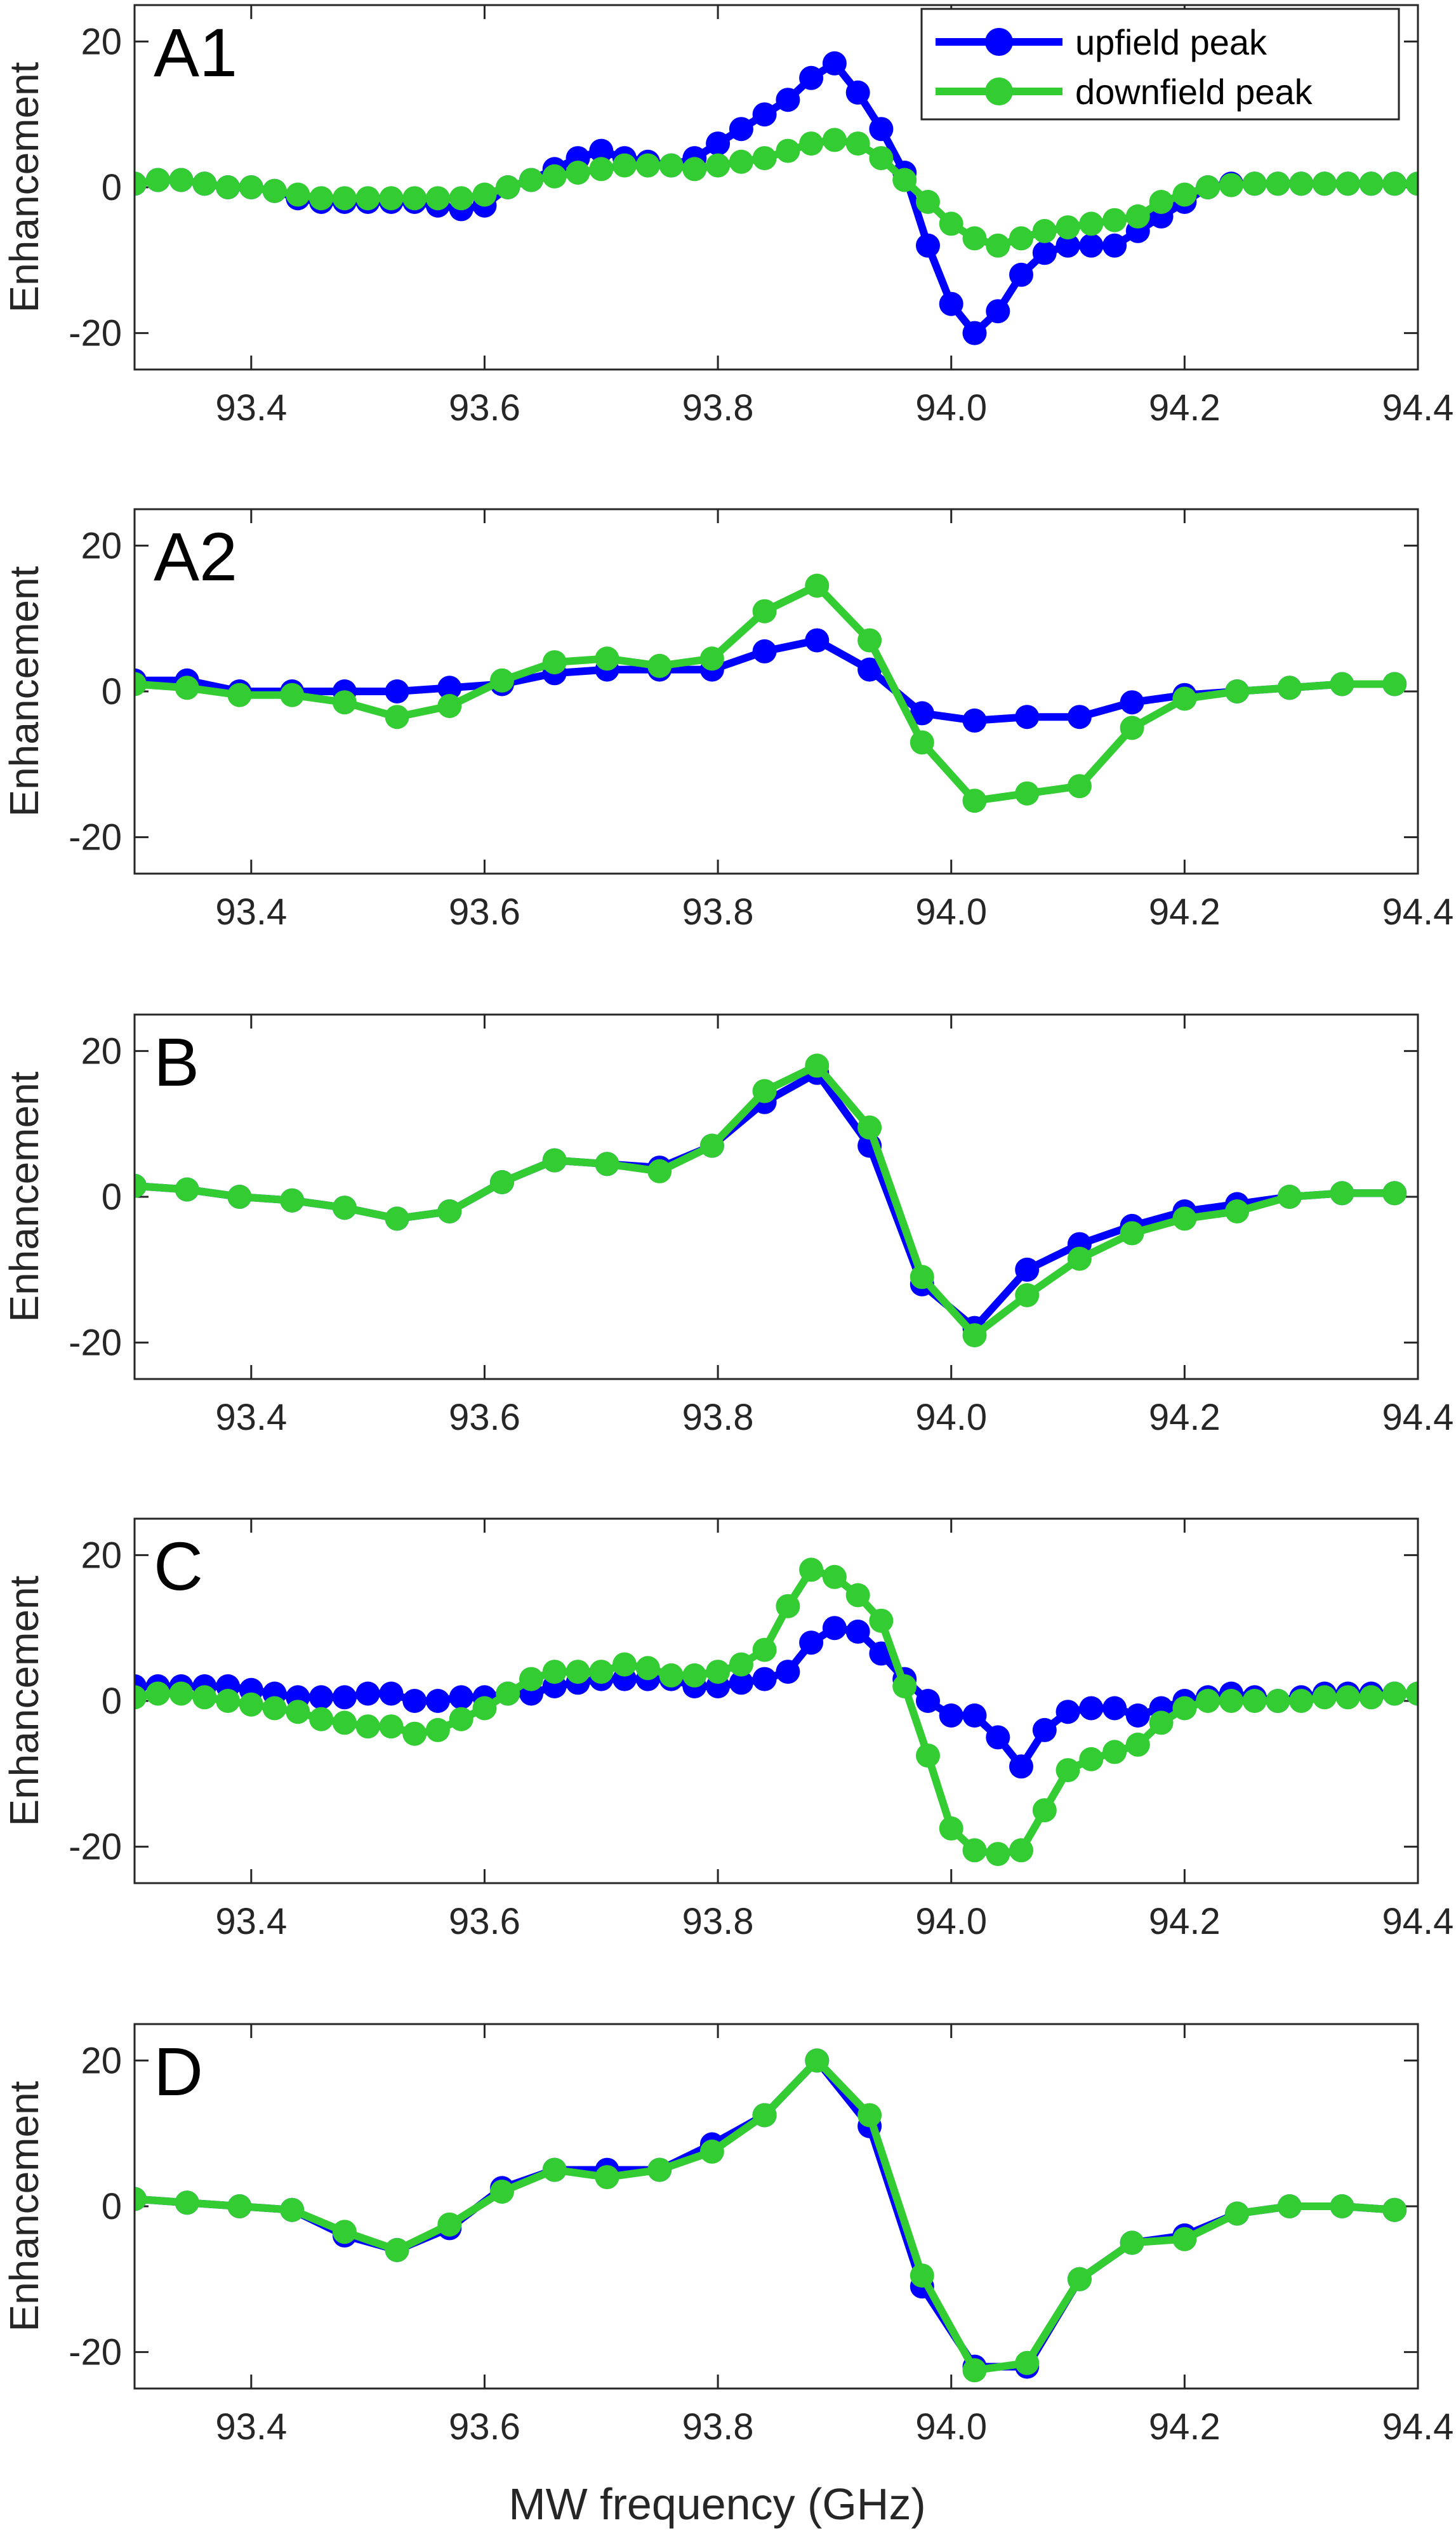 This screenshot has height=2532, width=1456. What do you see at coordinates (95, 334) in the screenshot?
I see `y-tick-label: -20` at bounding box center [95, 334].